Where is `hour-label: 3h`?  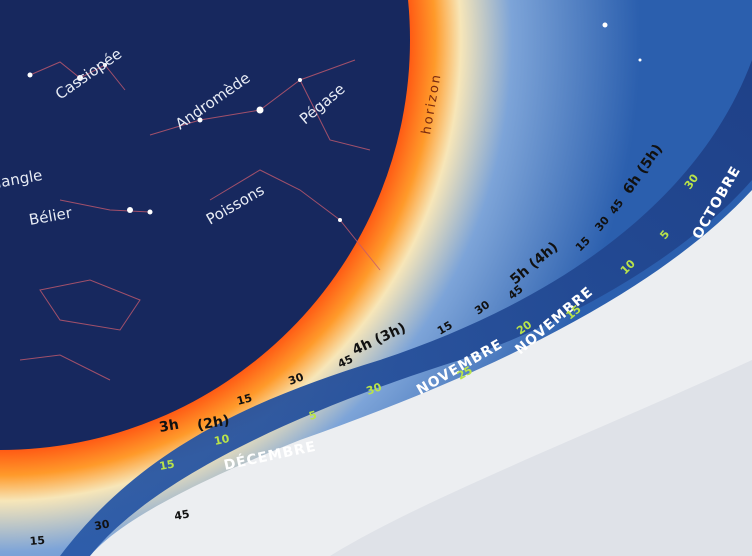 hour-label: 3h is located at coordinates (169, 426).